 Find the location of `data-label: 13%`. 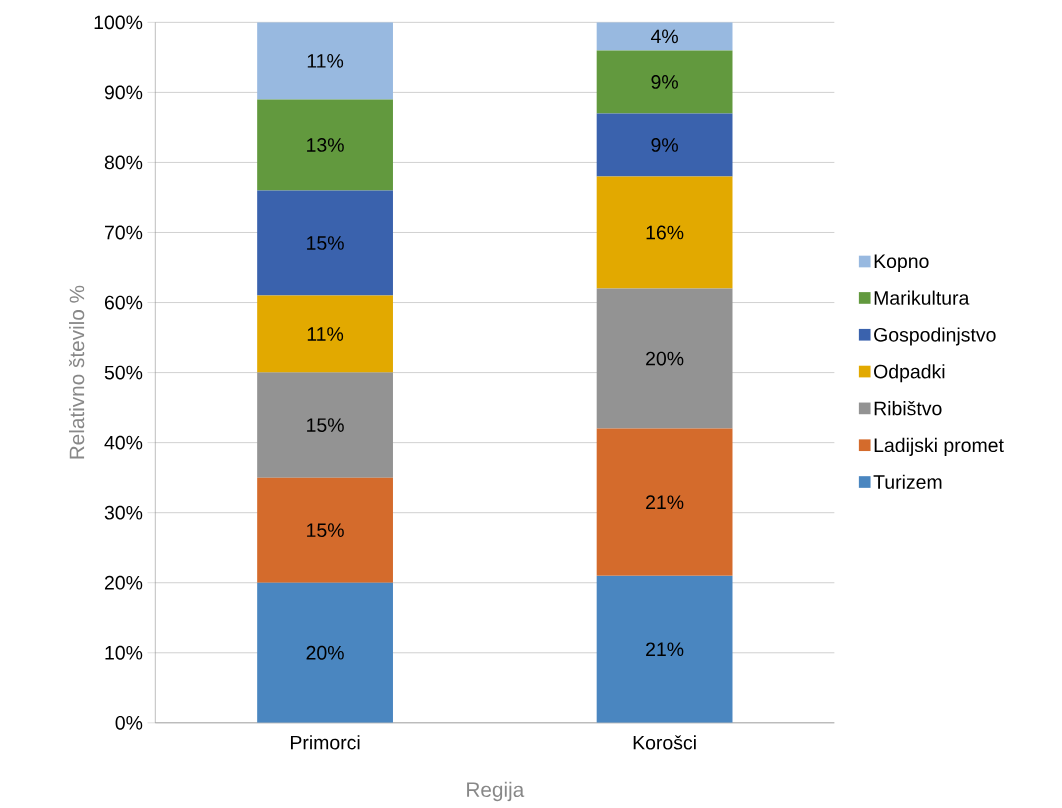

data-label: 13% is located at coordinates (325, 144).